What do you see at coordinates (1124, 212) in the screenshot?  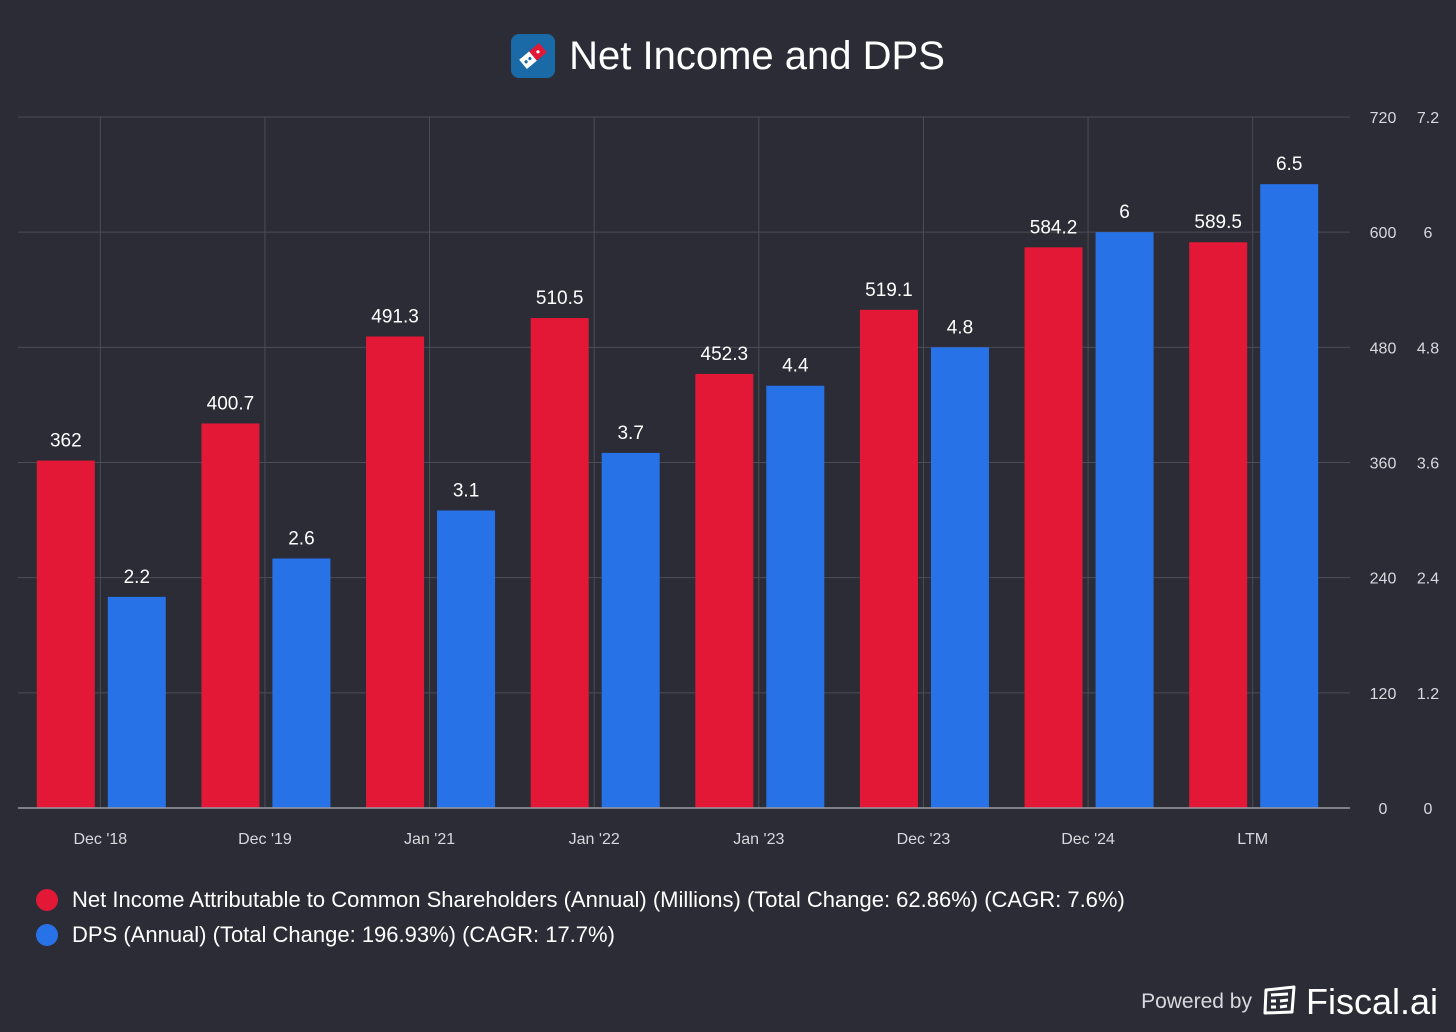 I see `data-label-dps: 6` at bounding box center [1124, 212].